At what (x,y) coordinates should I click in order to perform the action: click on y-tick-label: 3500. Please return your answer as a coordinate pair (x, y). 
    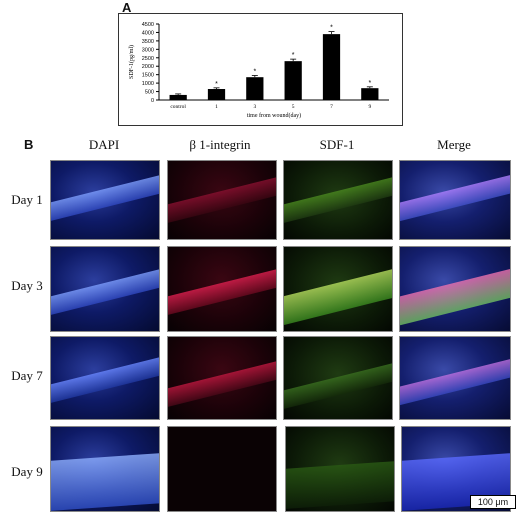
    Looking at the image, I should click on (148, 42).